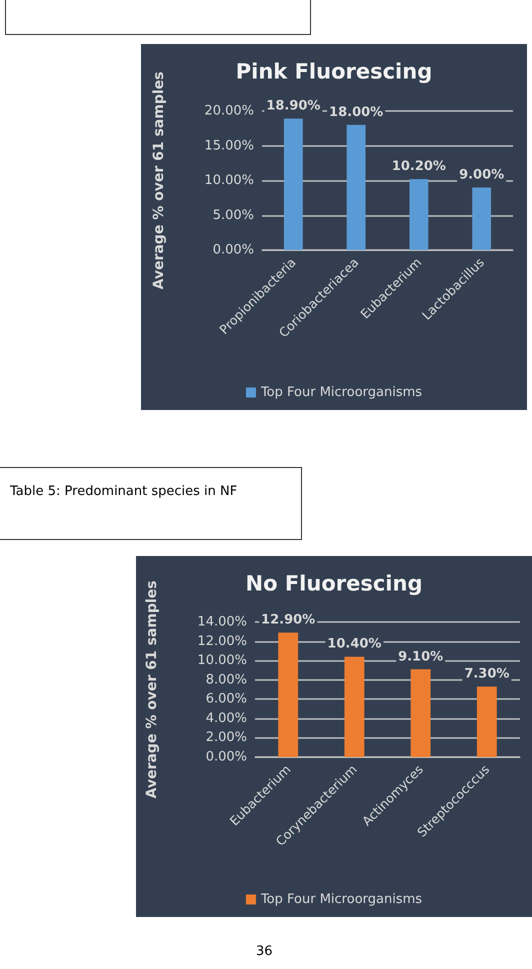  I want to click on data-label: 9.00%, so click(481, 174).